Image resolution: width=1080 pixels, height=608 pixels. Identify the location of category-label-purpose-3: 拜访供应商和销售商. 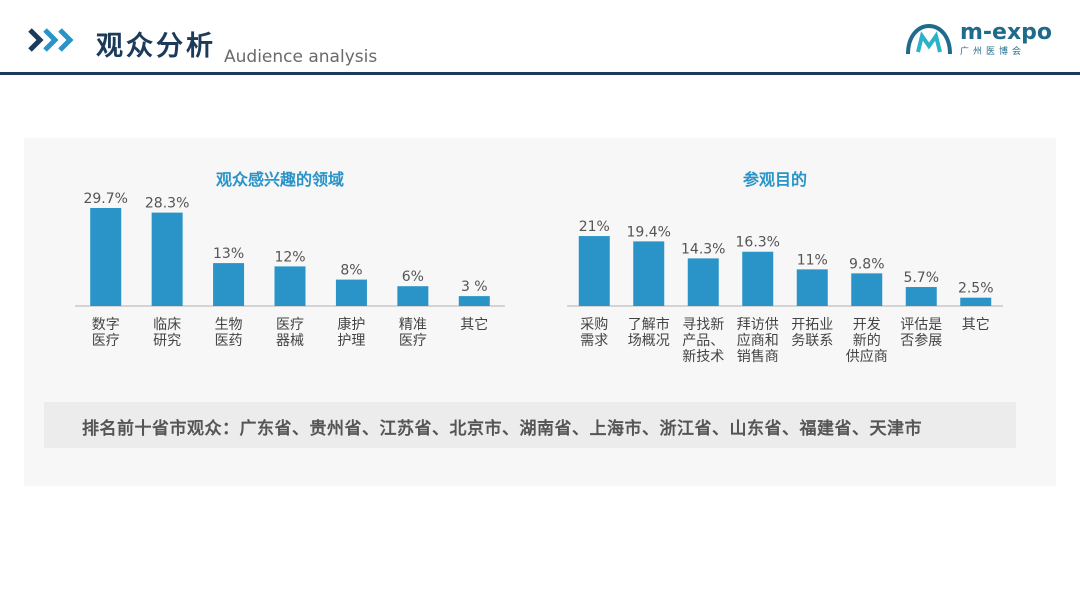
(758, 341).